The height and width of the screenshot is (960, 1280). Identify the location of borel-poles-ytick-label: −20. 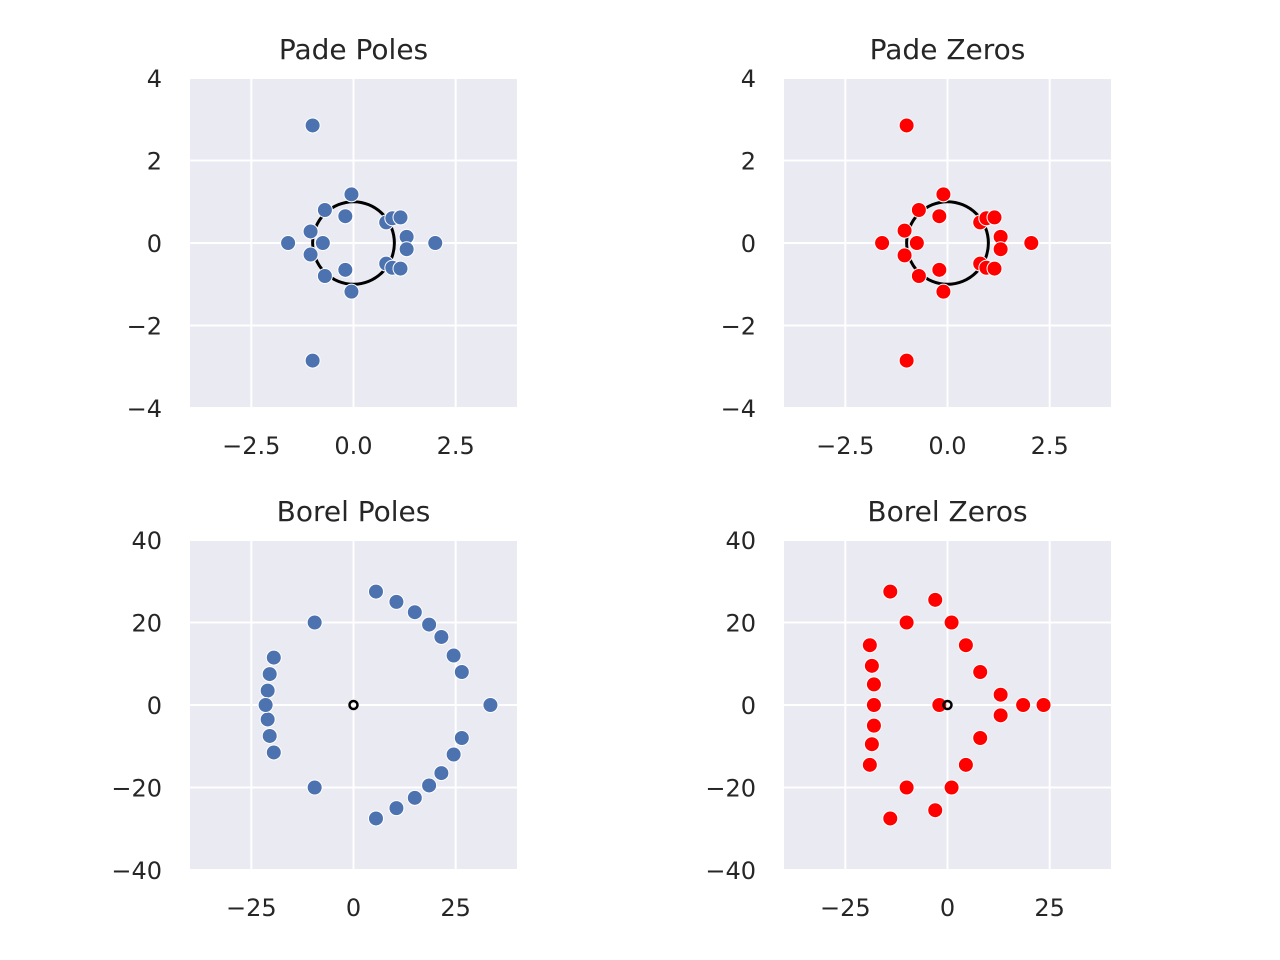
(136, 789).